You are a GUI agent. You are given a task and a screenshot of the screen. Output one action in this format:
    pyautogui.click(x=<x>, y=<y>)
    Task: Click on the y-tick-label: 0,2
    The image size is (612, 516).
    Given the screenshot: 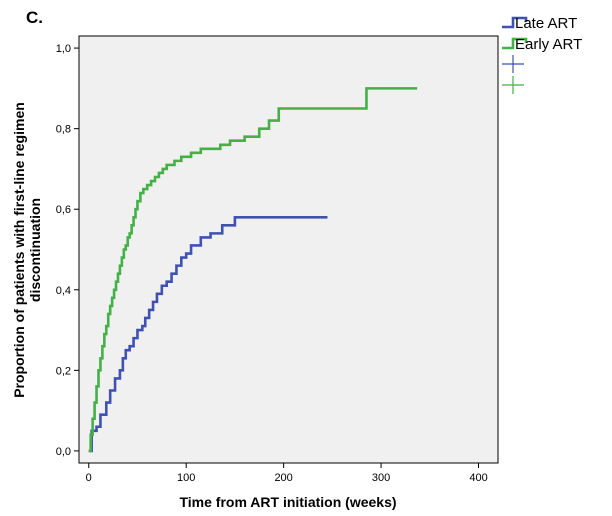 What is the action you would take?
    pyautogui.click(x=63, y=371)
    